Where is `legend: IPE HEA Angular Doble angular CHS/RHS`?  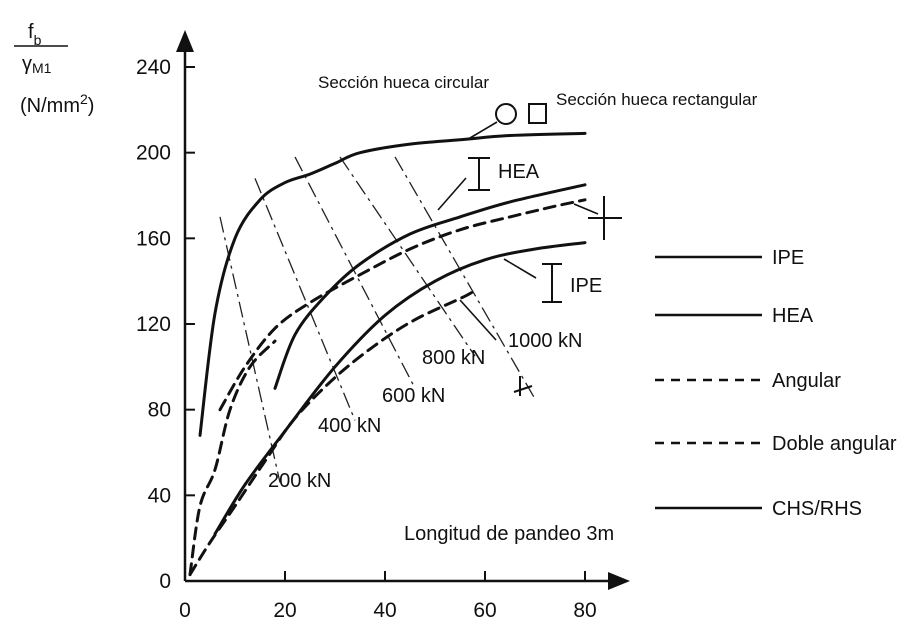 legend: IPE HEA Angular Doble angular CHS/RHS is located at coordinates (776, 383).